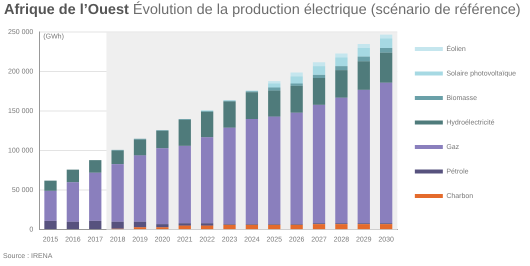 The height and width of the screenshot is (266, 530). What do you see at coordinates (326, 10) in the screenshot?
I see `chart-subtitle: Évolution de la production électrique (scénario de référence)` at bounding box center [326, 10].